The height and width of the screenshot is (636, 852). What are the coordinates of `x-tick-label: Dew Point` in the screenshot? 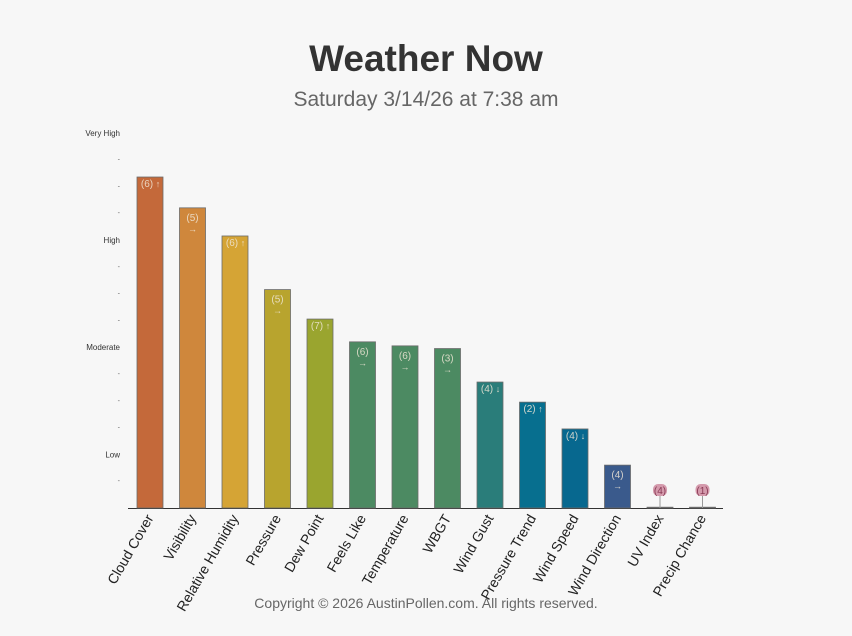 It's located at (304, 542).